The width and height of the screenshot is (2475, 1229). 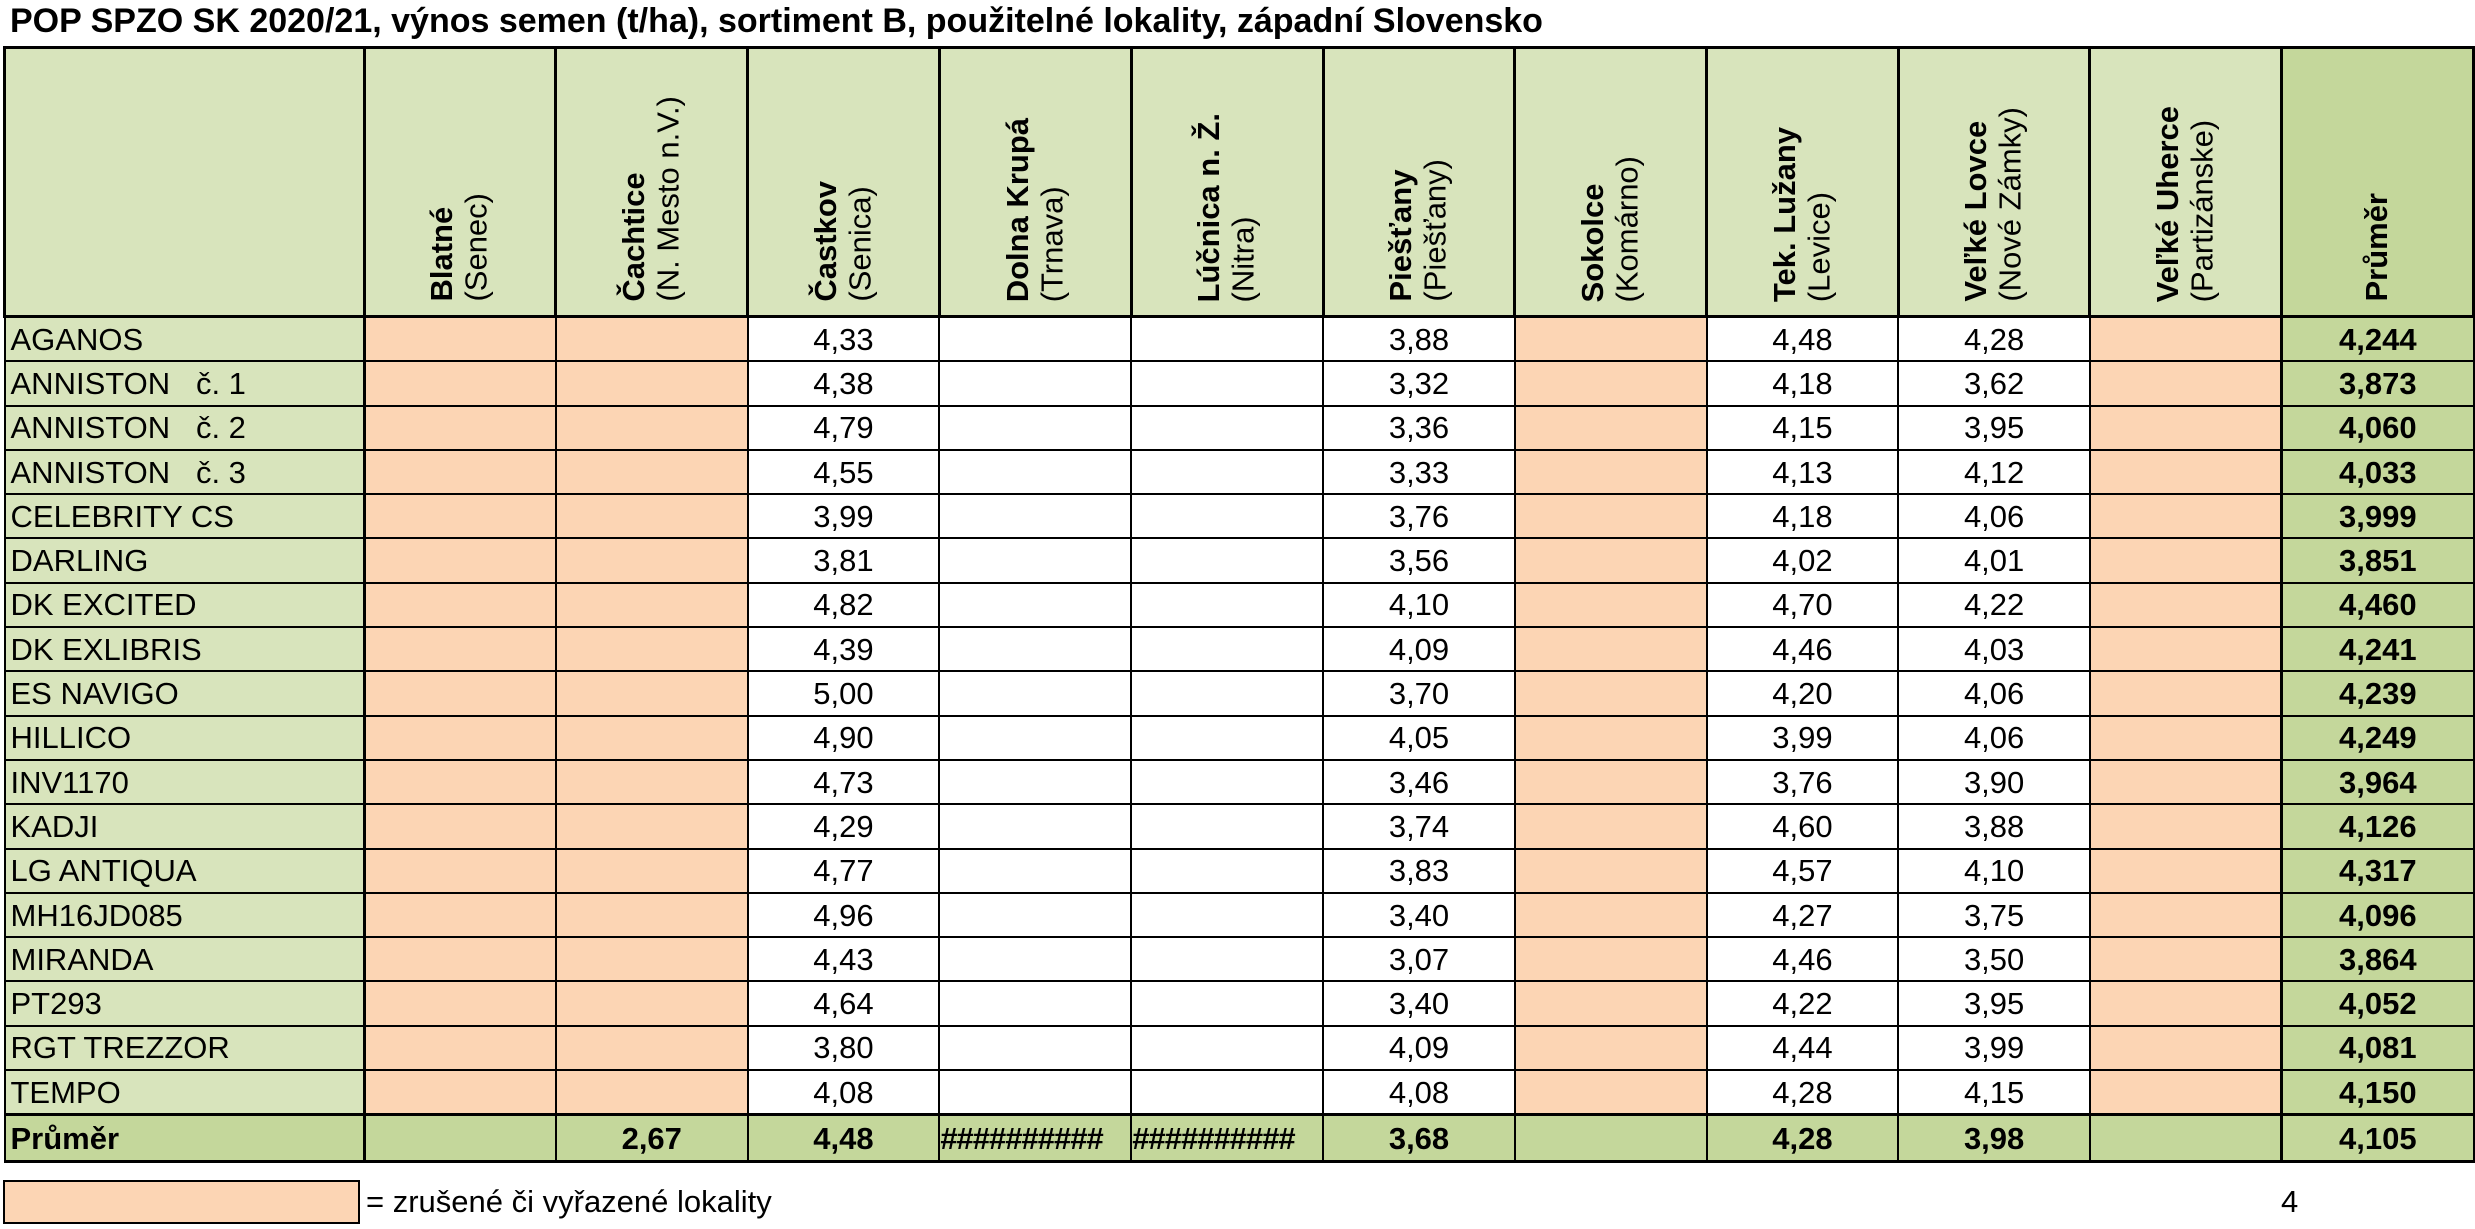 I want to click on yield-cell: 4,02, so click(x=1802, y=560).